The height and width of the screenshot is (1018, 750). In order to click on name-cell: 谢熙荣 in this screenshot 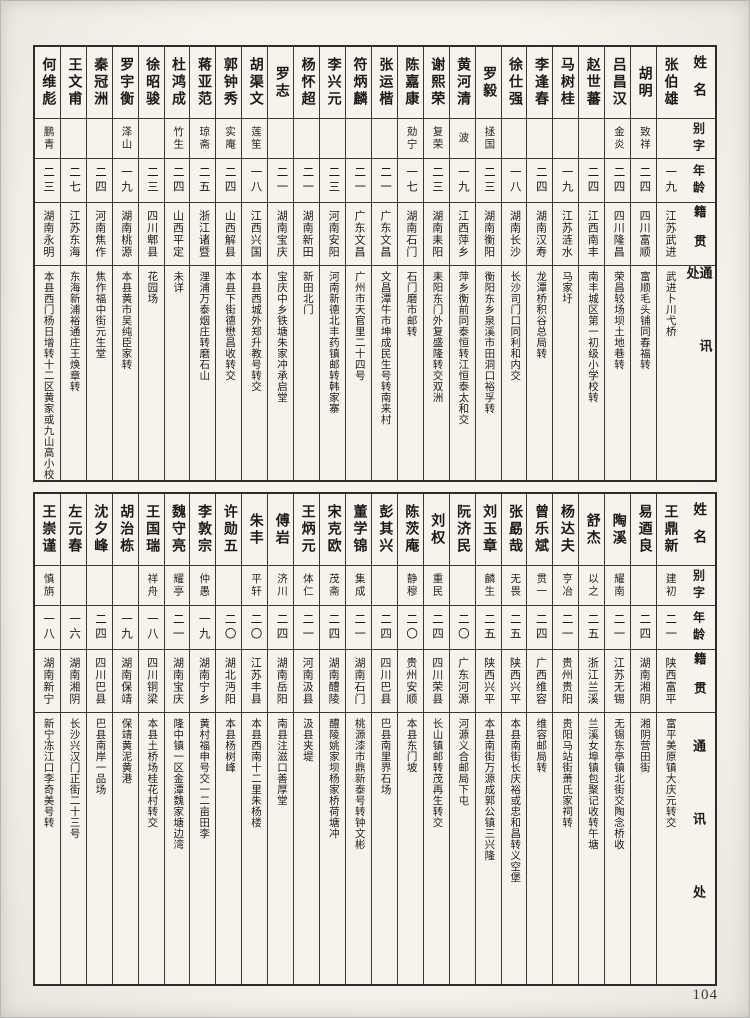, I will do `click(436, 83)`.